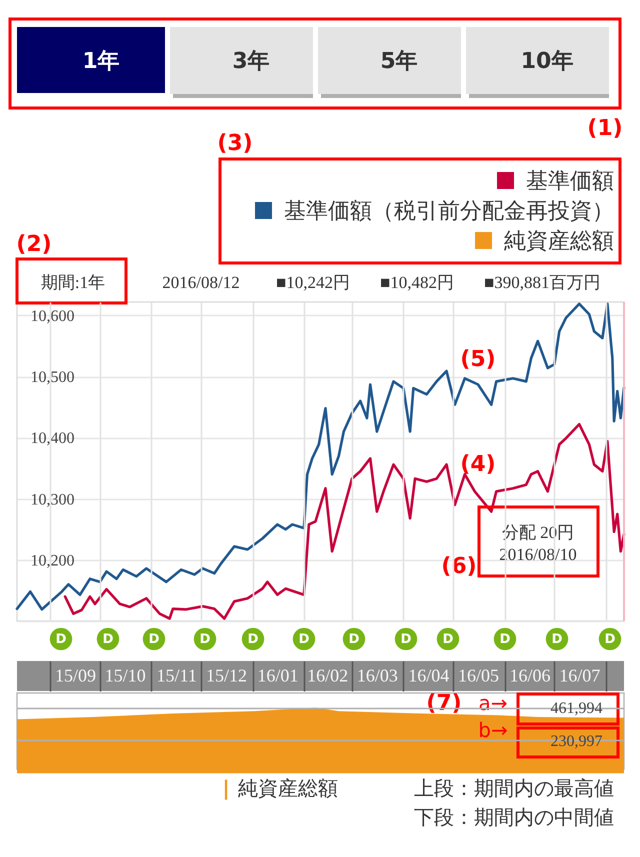 Image resolution: width=640 pixels, height=857 pixels. Describe the element at coordinates (514, 817) in the screenshot. I see `text: 下段：期間内の中間値` at that location.